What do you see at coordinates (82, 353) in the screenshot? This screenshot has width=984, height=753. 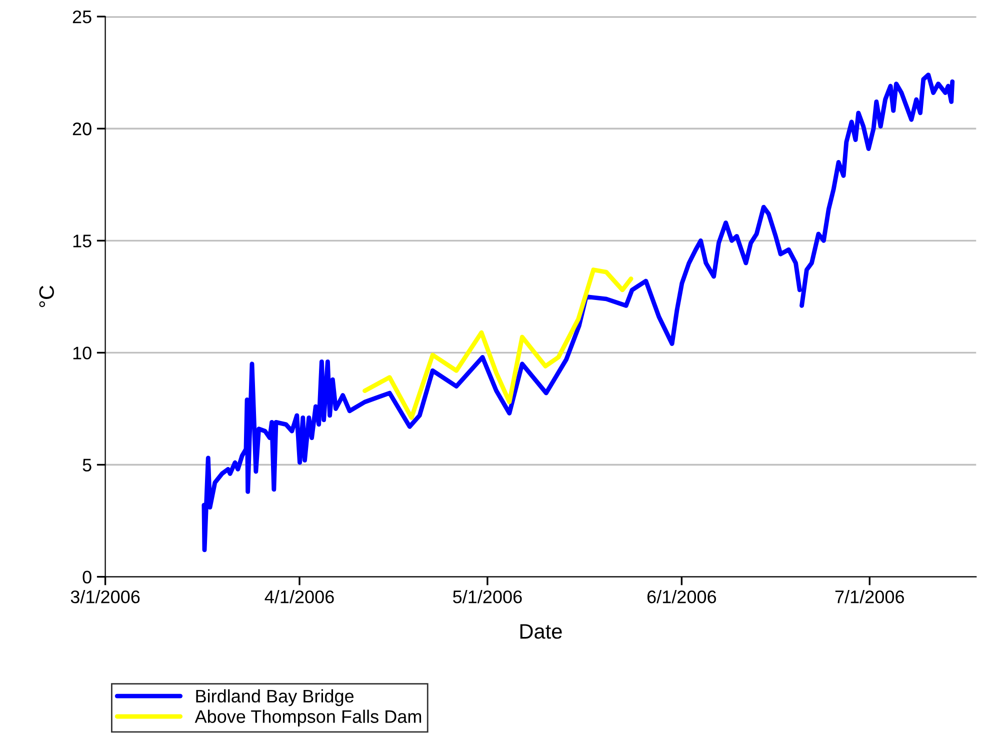 I see `y-tick-label: 10` at bounding box center [82, 353].